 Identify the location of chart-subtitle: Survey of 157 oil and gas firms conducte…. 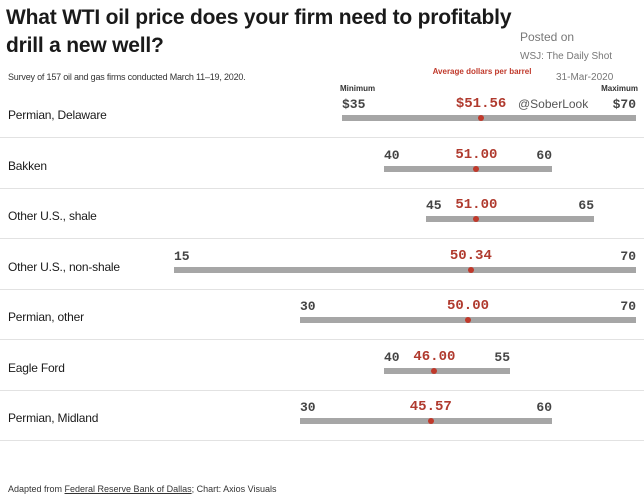
(127, 77).